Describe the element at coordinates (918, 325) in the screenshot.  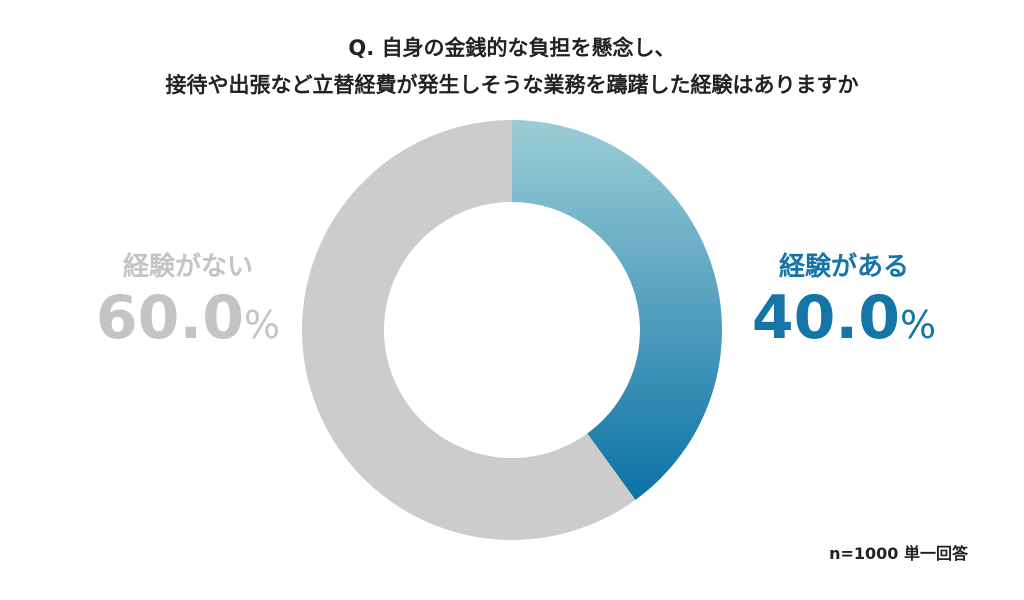
I see `slice-unit-yes: %` at that location.